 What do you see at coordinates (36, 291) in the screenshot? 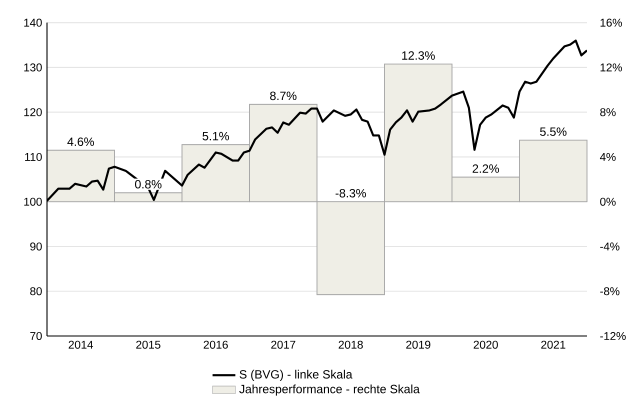
I see `y-tick-label: 80` at bounding box center [36, 291].